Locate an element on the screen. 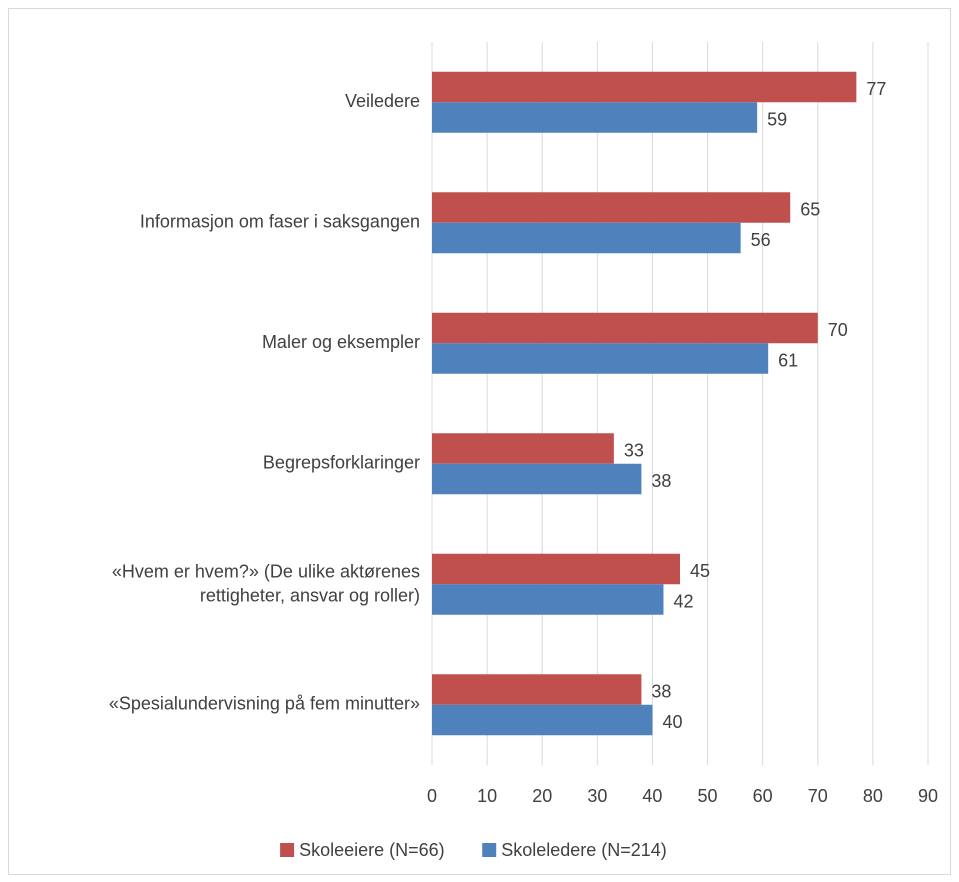  legend-label: Skoleeiere (N=66) is located at coordinates (372, 850).